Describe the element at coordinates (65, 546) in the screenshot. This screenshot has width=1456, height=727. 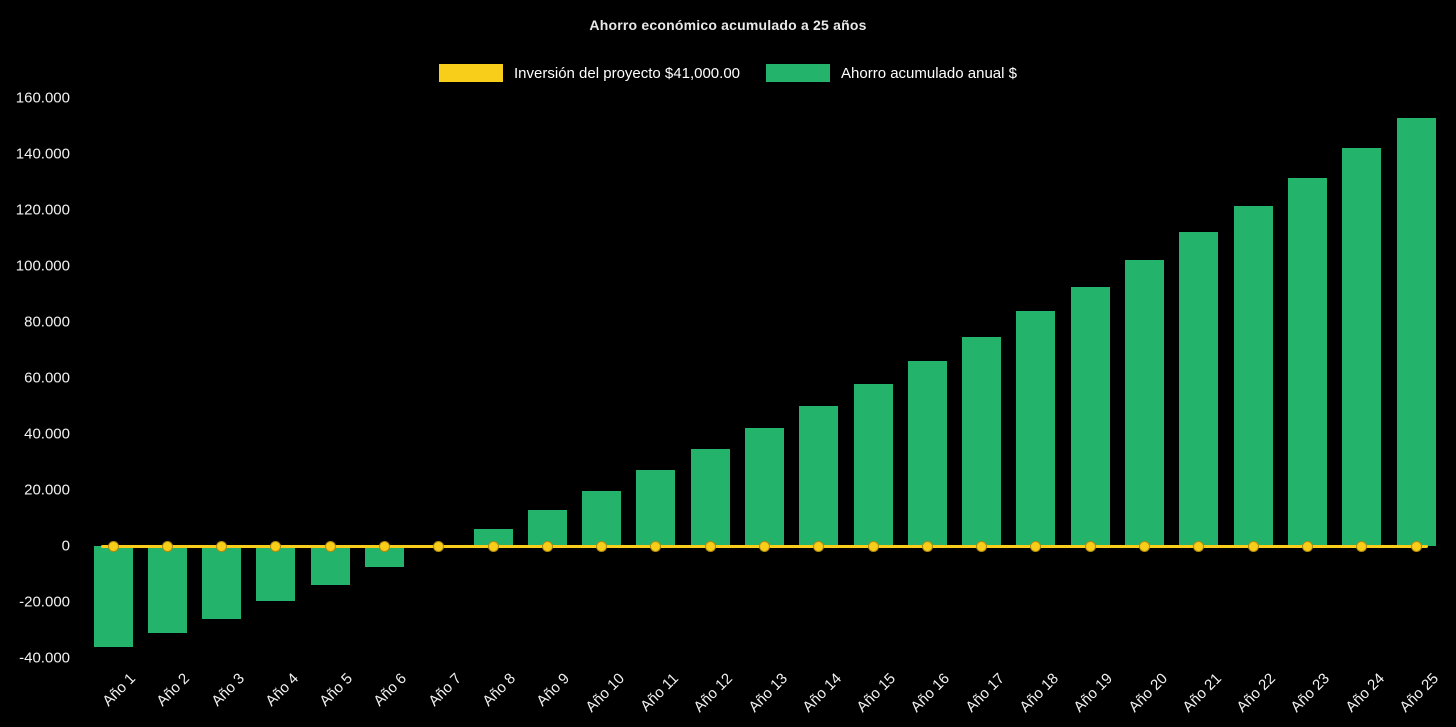
I see `y-axis-tick-label: 0` at that location.